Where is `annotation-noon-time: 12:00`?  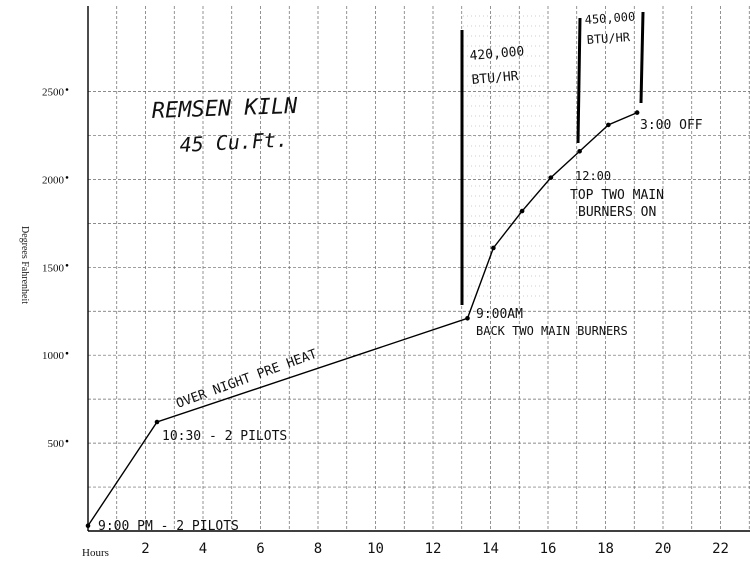 annotation-noon-time: 12:00 is located at coordinates (593, 176).